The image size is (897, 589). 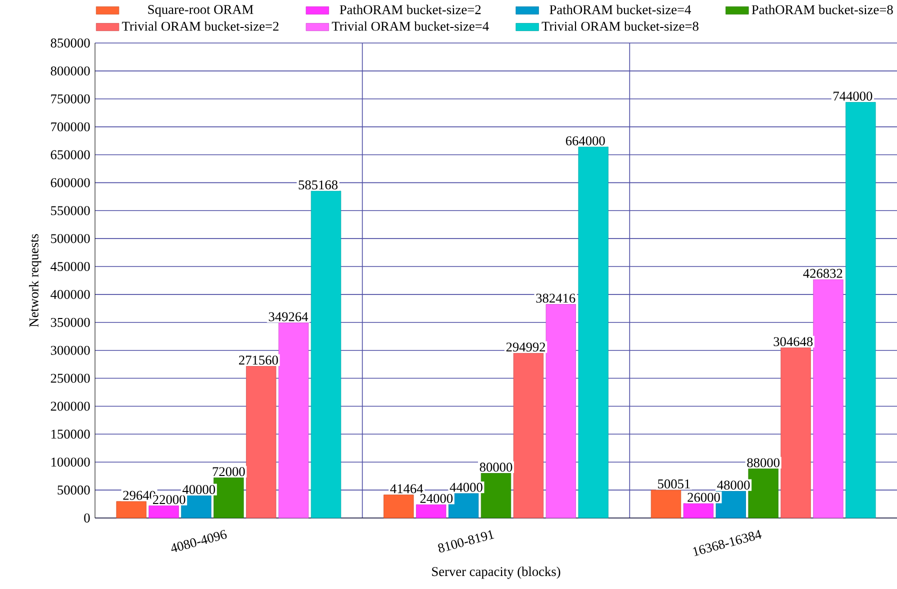 I want to click on legend-label: Trivial ORAM bucket-size=4, so click(x=410, y=26).